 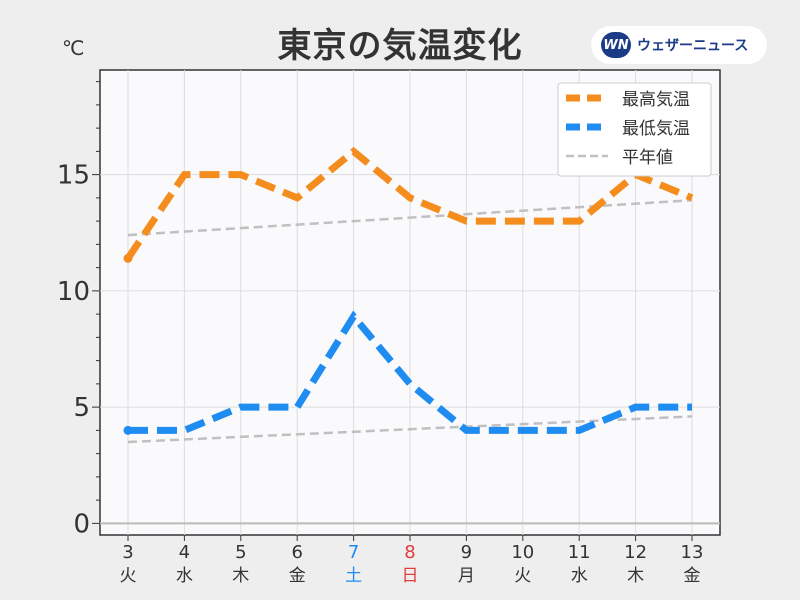 What do you see at coordinates (128, 258) in the screenshot?
I see `high-temperature-start-point` at bounding box center [128, 258].